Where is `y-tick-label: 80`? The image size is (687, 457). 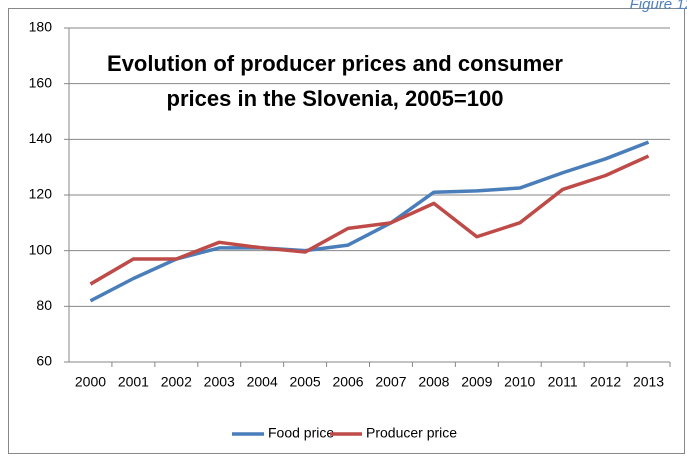 y-tick-label: 80 is located at coordinates (44, 305).